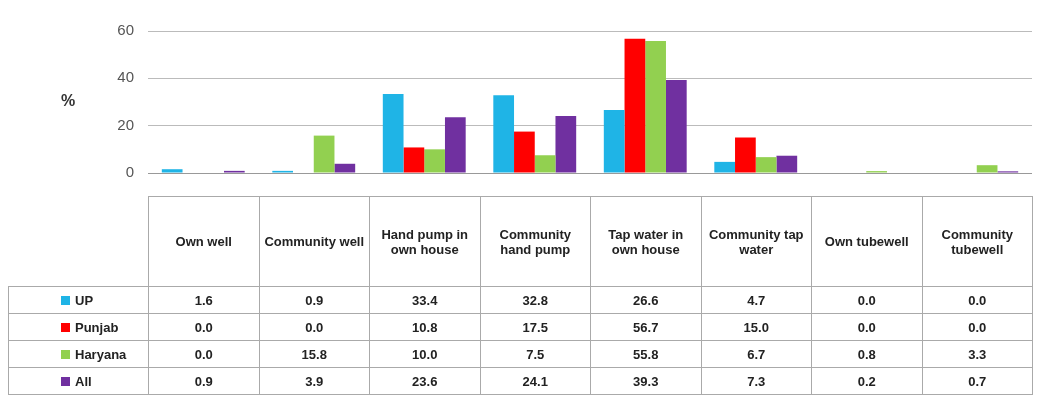  Describe the element at coordinates (645, 300) in the screenshot. I see `data-label: 26.6` at that location.